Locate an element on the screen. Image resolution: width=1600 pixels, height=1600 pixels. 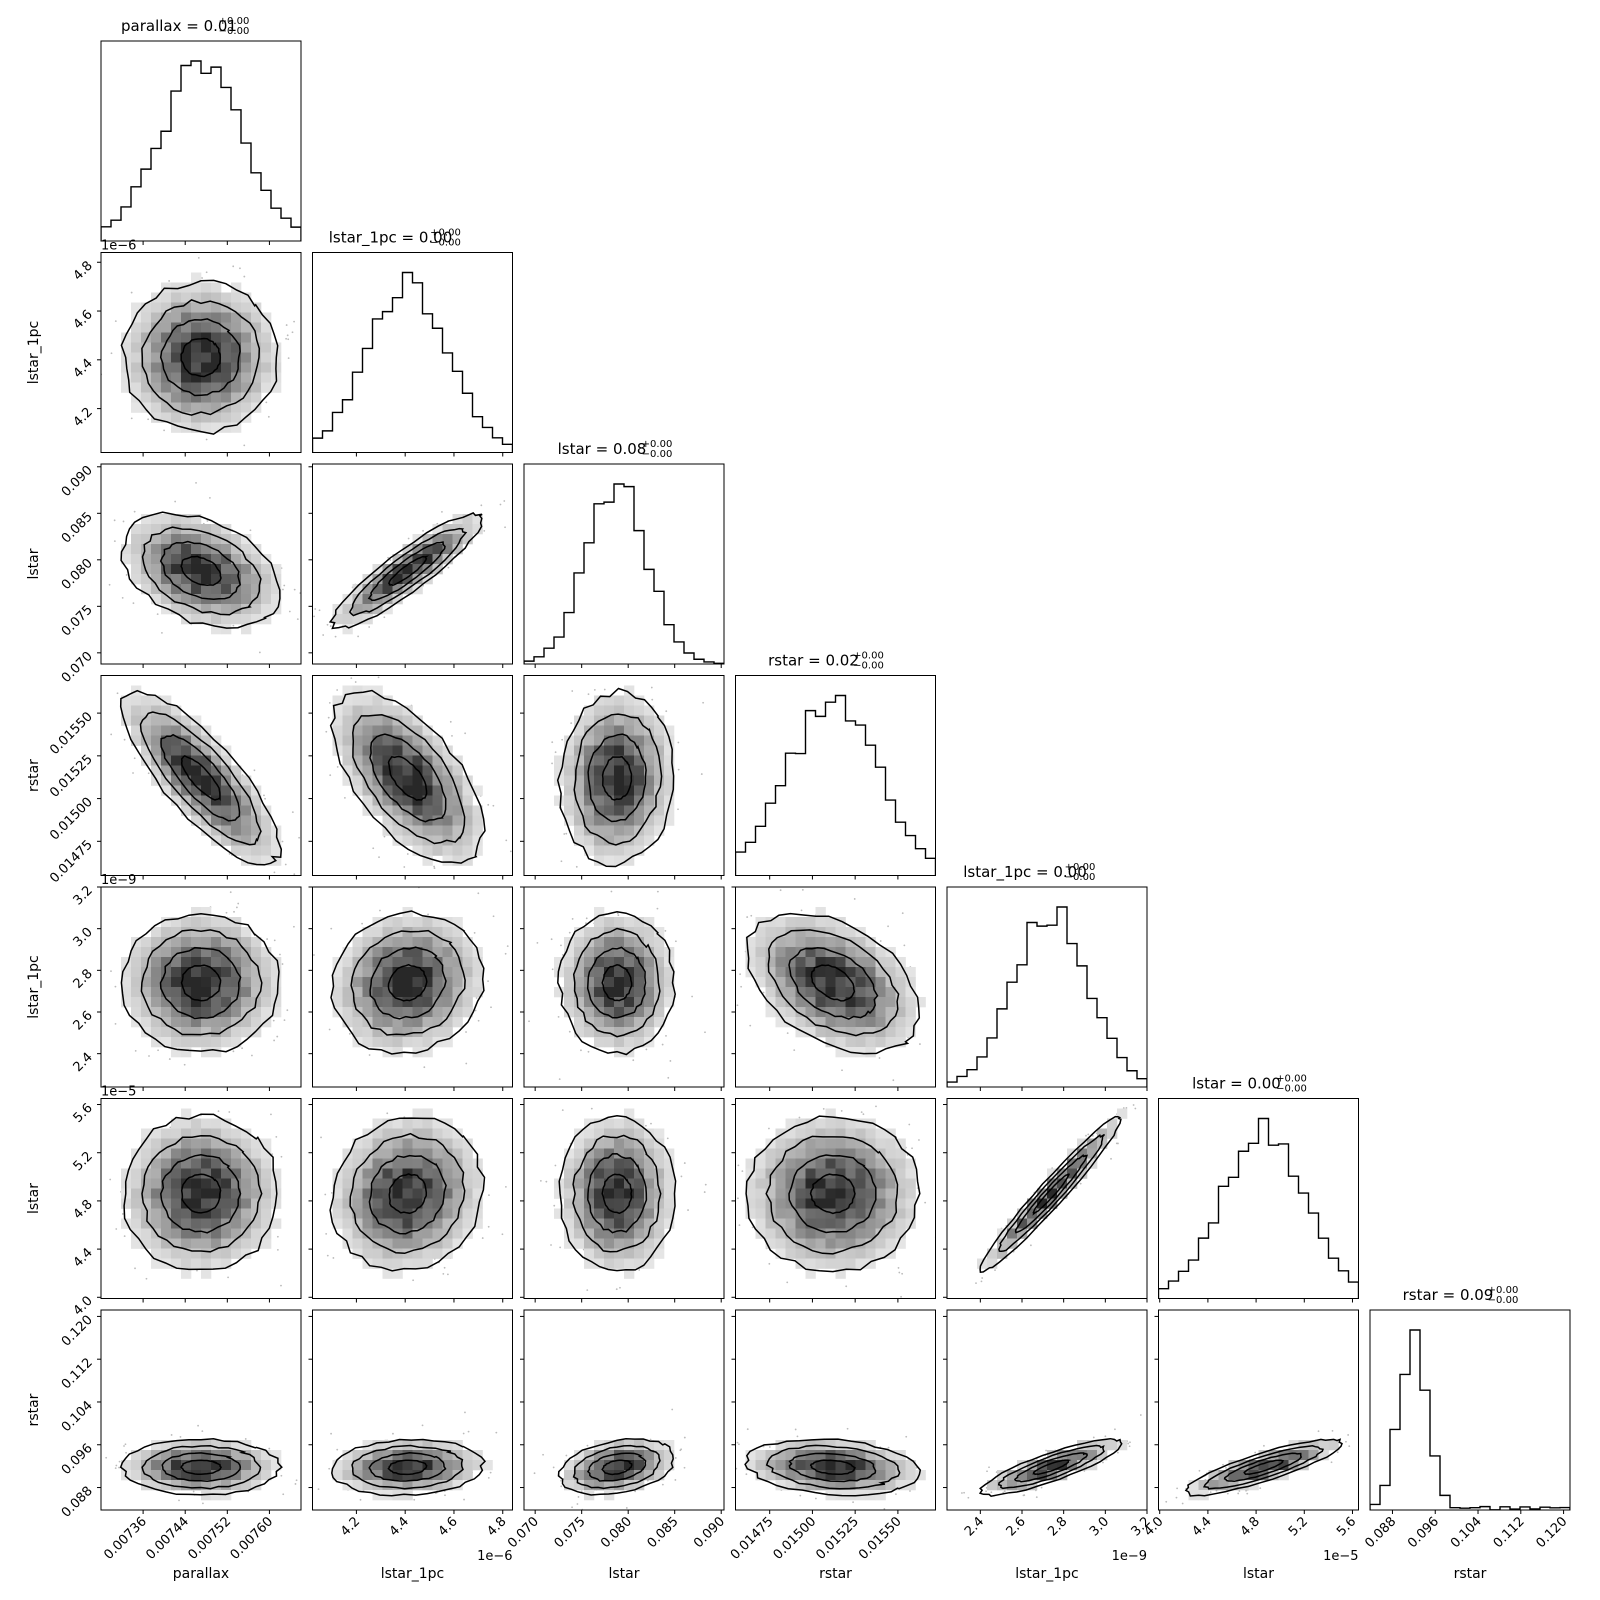
panel-title-upper-error: +0.00 is located at coordinates (868, 656).